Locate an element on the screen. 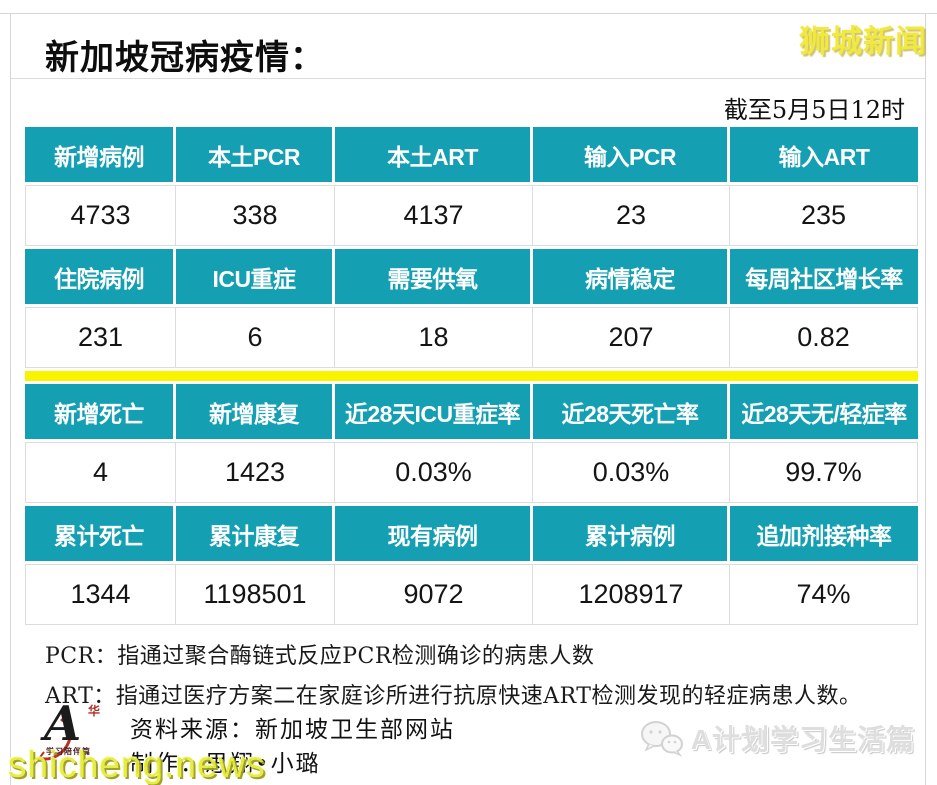 This screenshot has width=937, height=785. table-value-cell: 4733 is located at coordinates (100, 215).